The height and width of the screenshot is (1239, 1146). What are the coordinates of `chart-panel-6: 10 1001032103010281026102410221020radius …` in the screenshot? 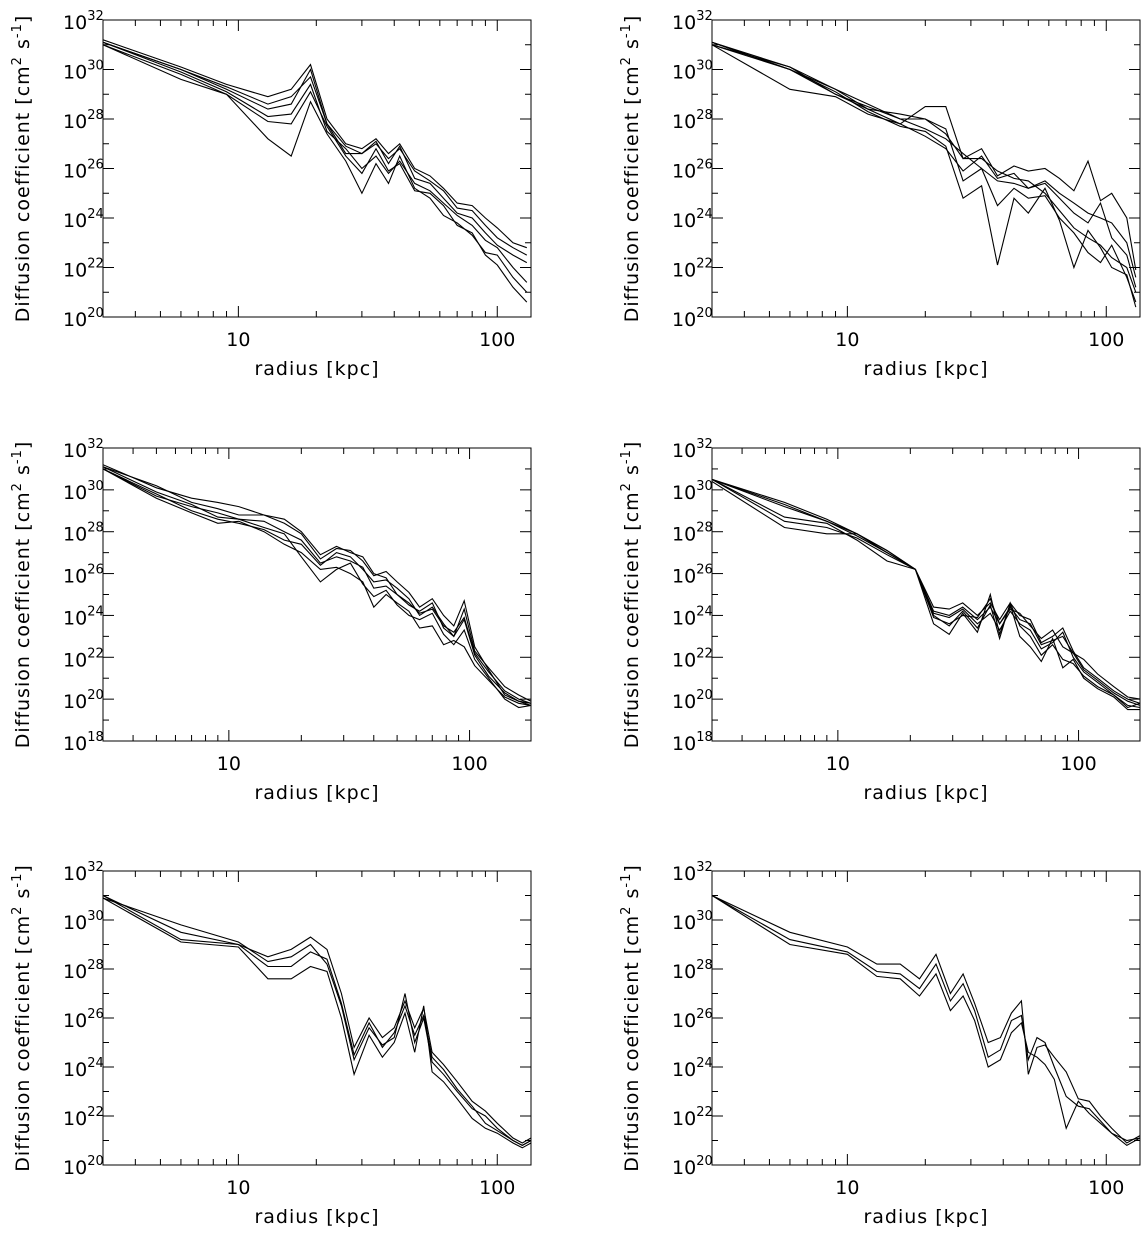 It's located at (880, 1044).